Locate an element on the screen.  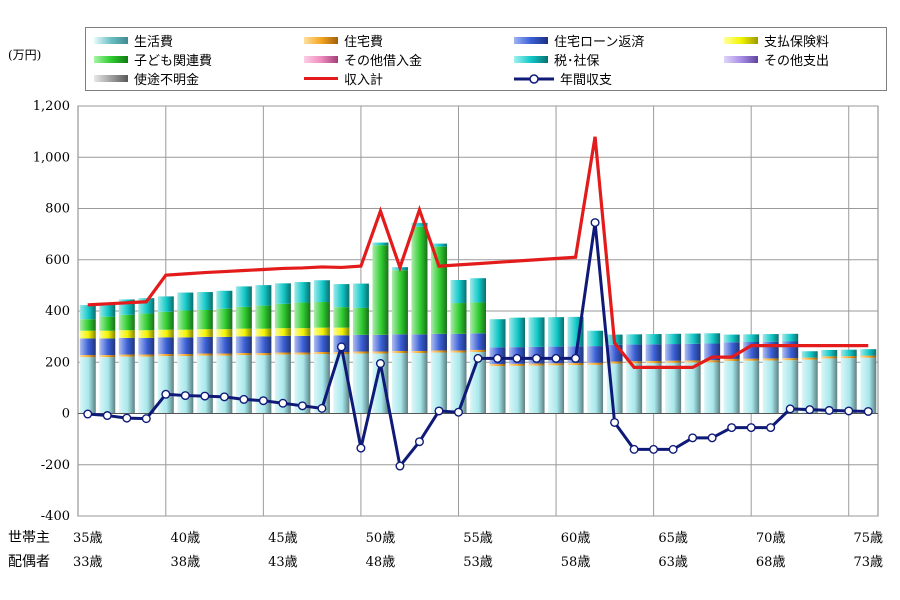
legend-swatch-balance is located at coordinates (534, 78).